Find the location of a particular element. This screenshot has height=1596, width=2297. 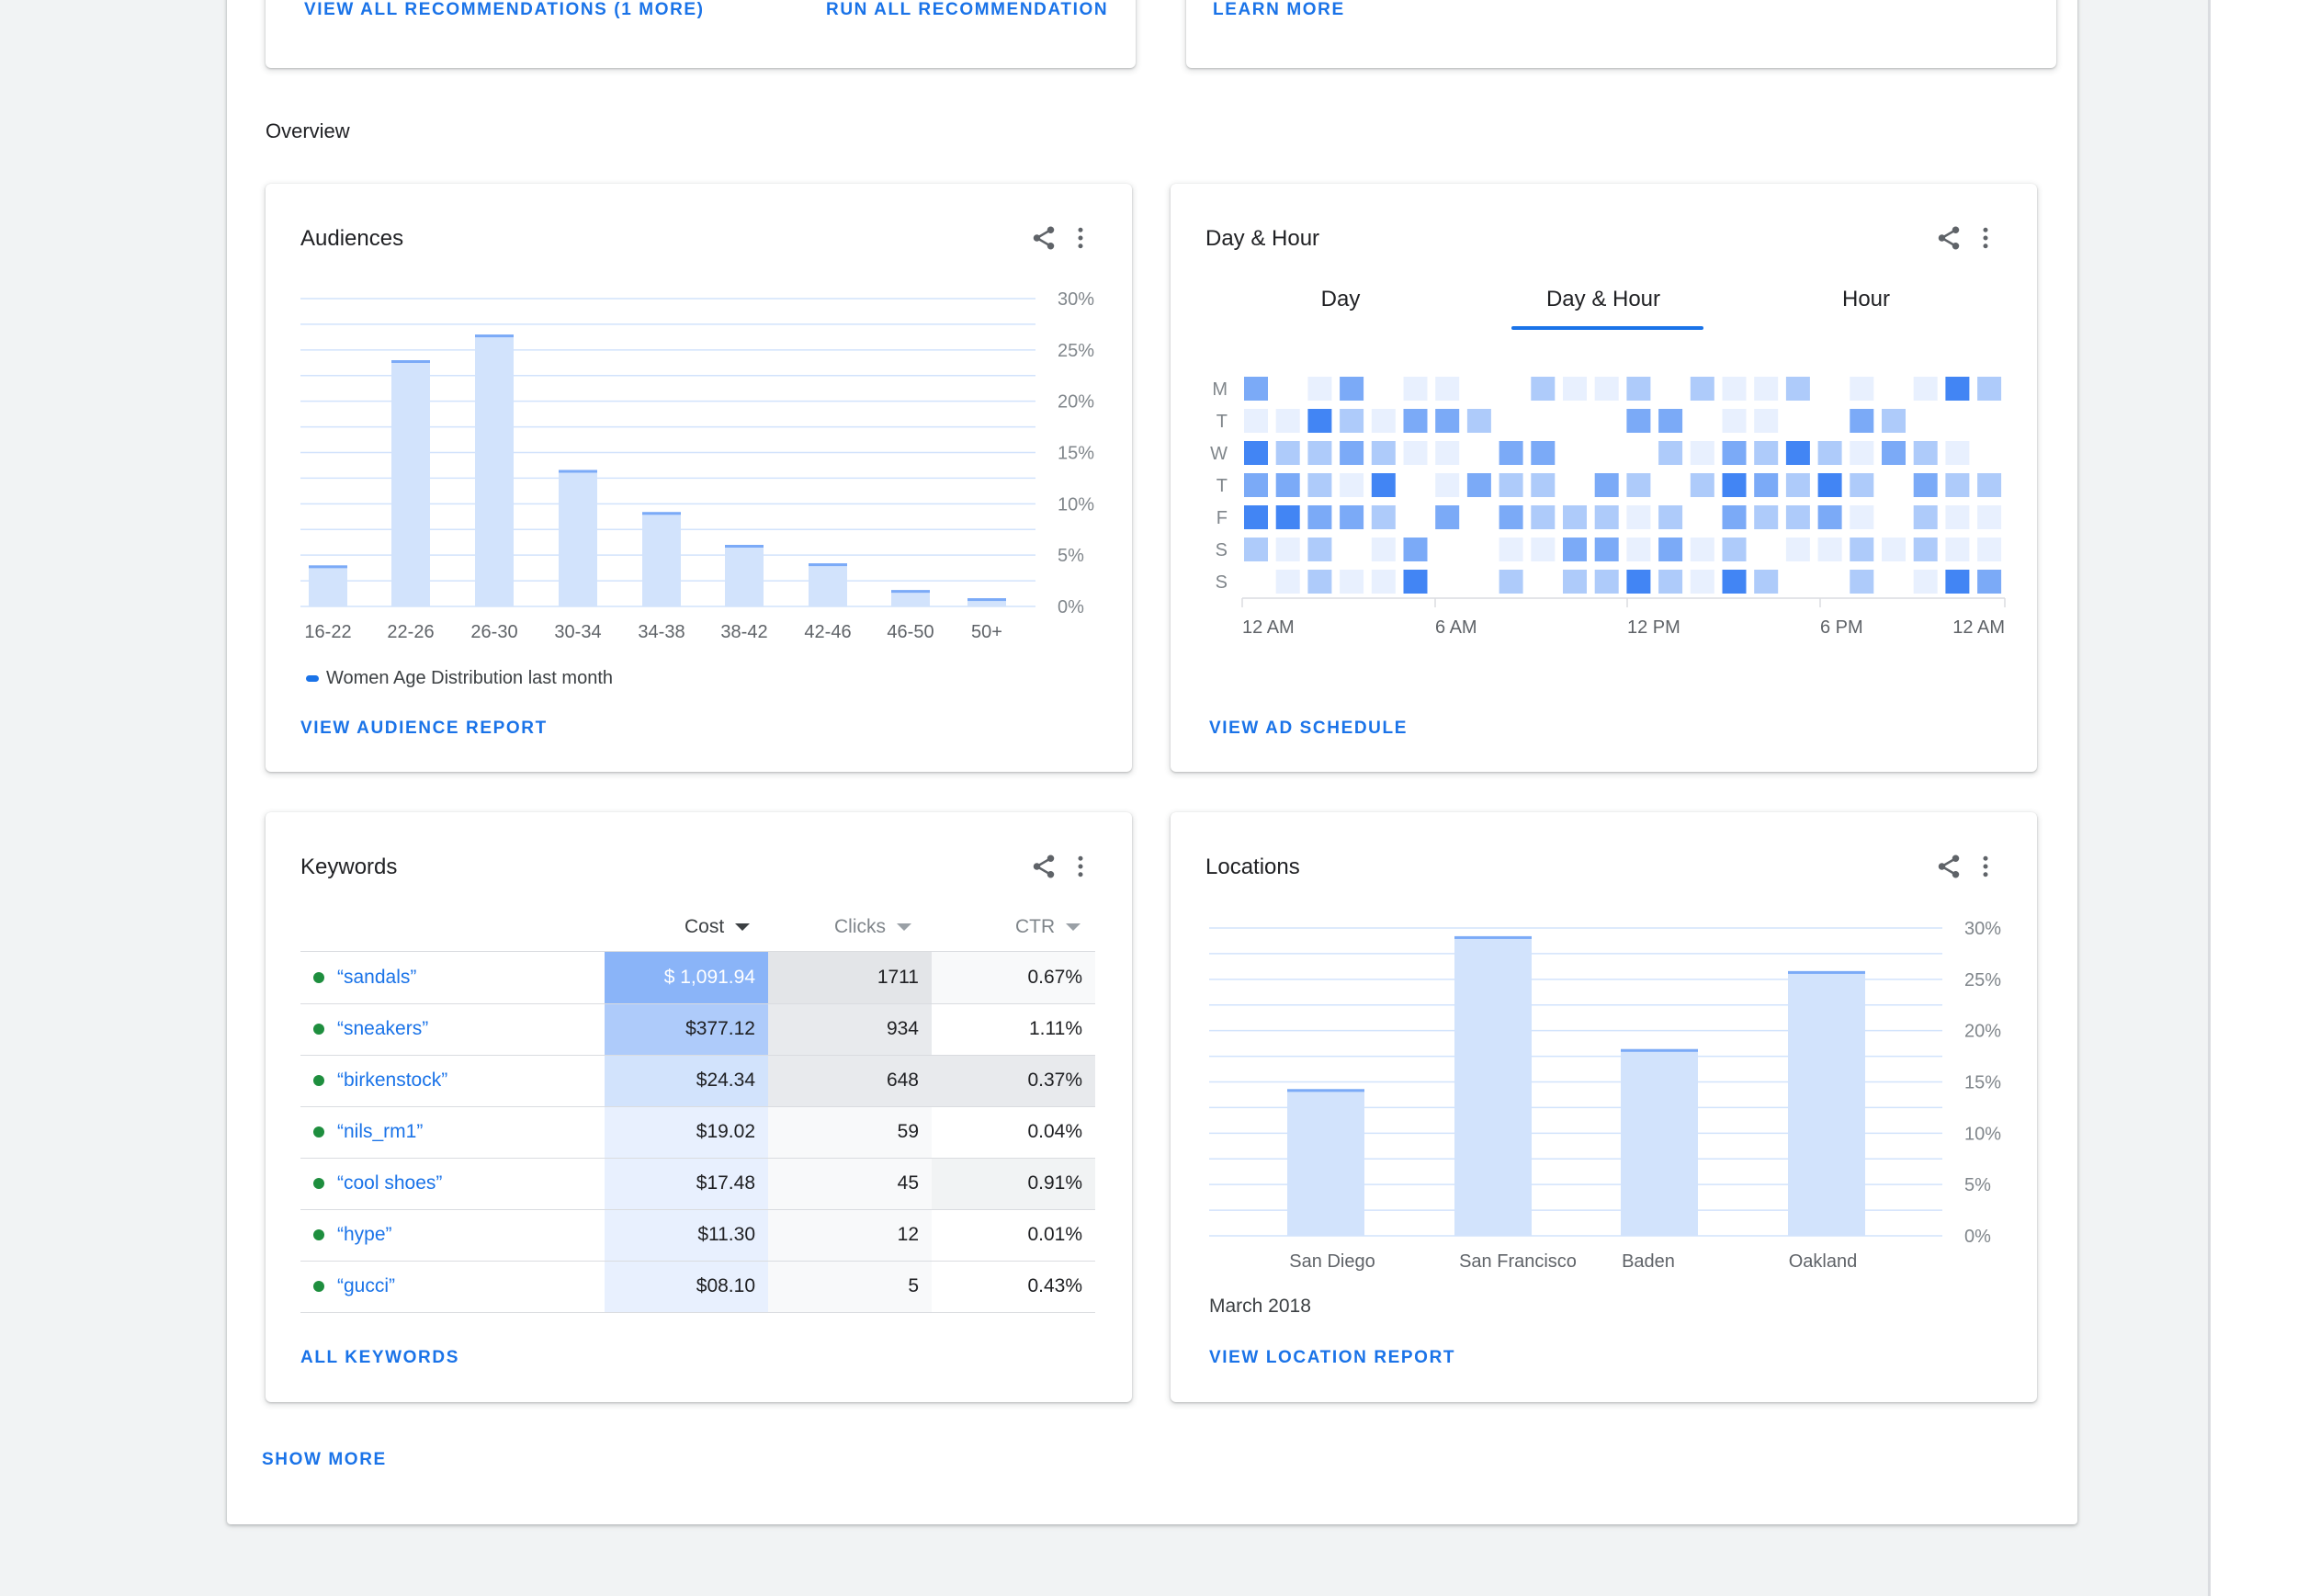

x-tick-label: 46-50 is located at coordinates (910, 632).